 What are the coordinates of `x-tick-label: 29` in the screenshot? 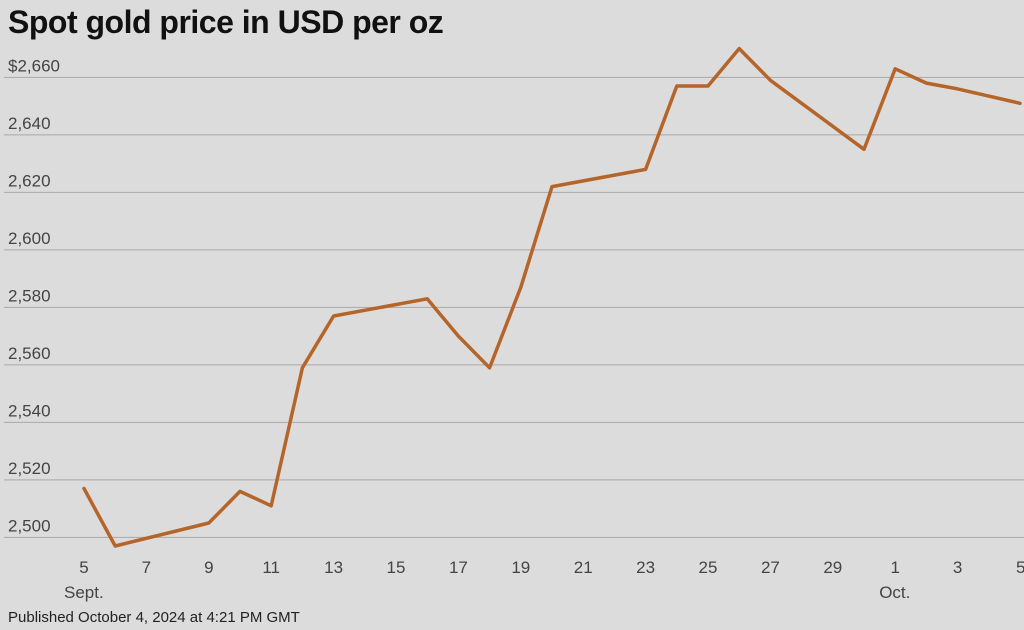 It's located at (832, 567).